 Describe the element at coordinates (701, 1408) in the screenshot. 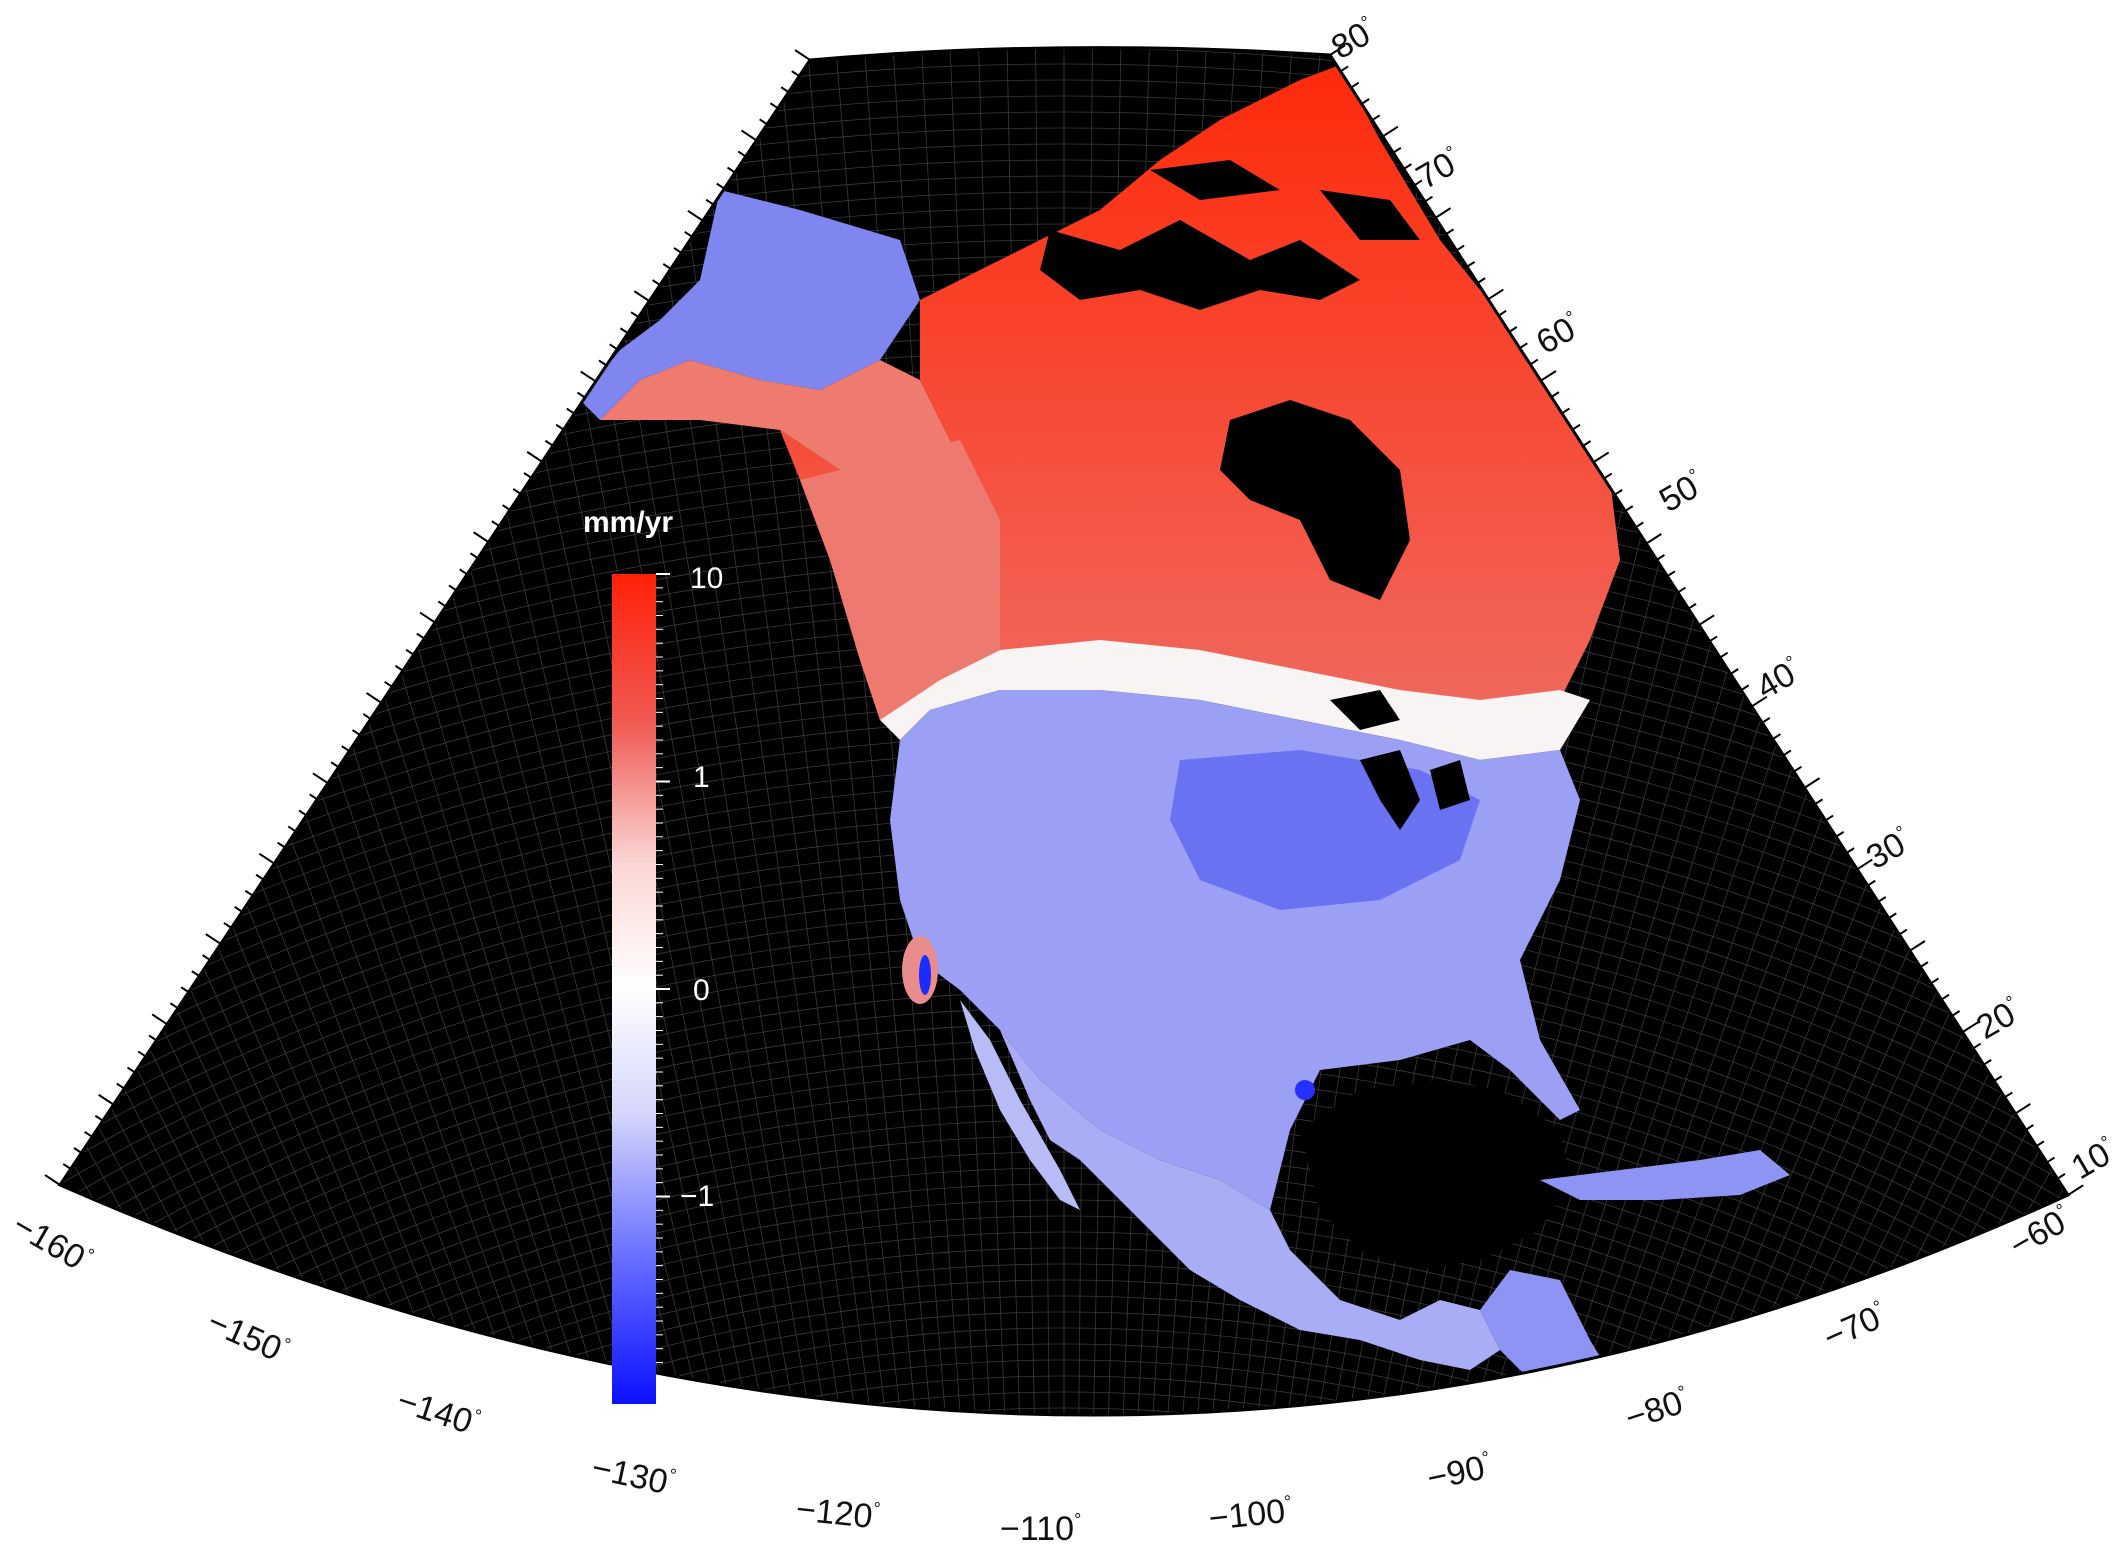

I see `colorbar-label-neg10: −10` at that location.